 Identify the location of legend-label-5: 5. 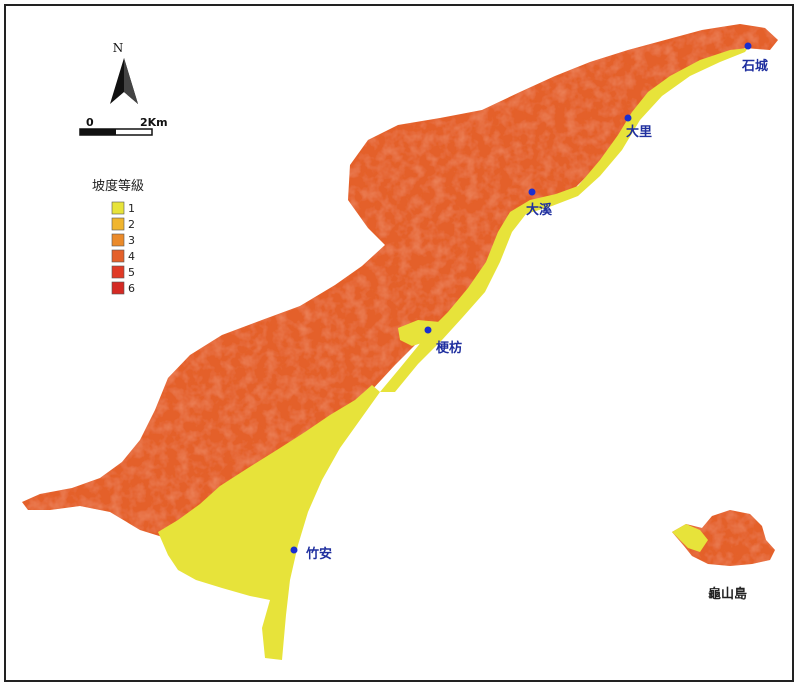
(131, 272).